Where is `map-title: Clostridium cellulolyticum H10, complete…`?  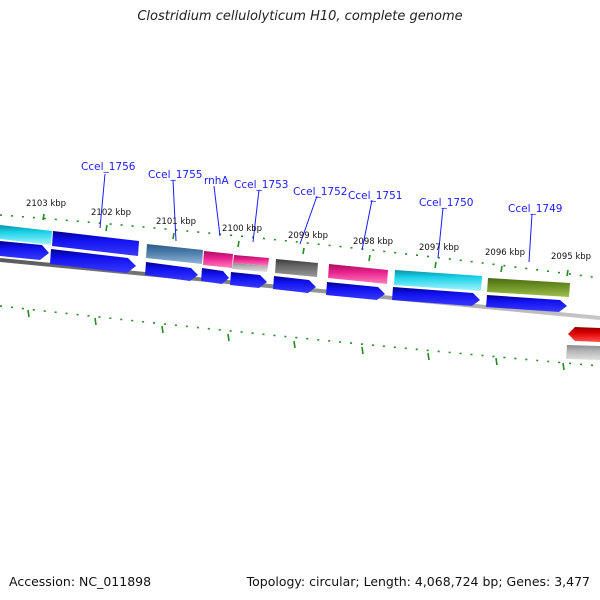 map-title: Clostridium cellulolyticum H10, complete… is located at coordinates (300, 16).